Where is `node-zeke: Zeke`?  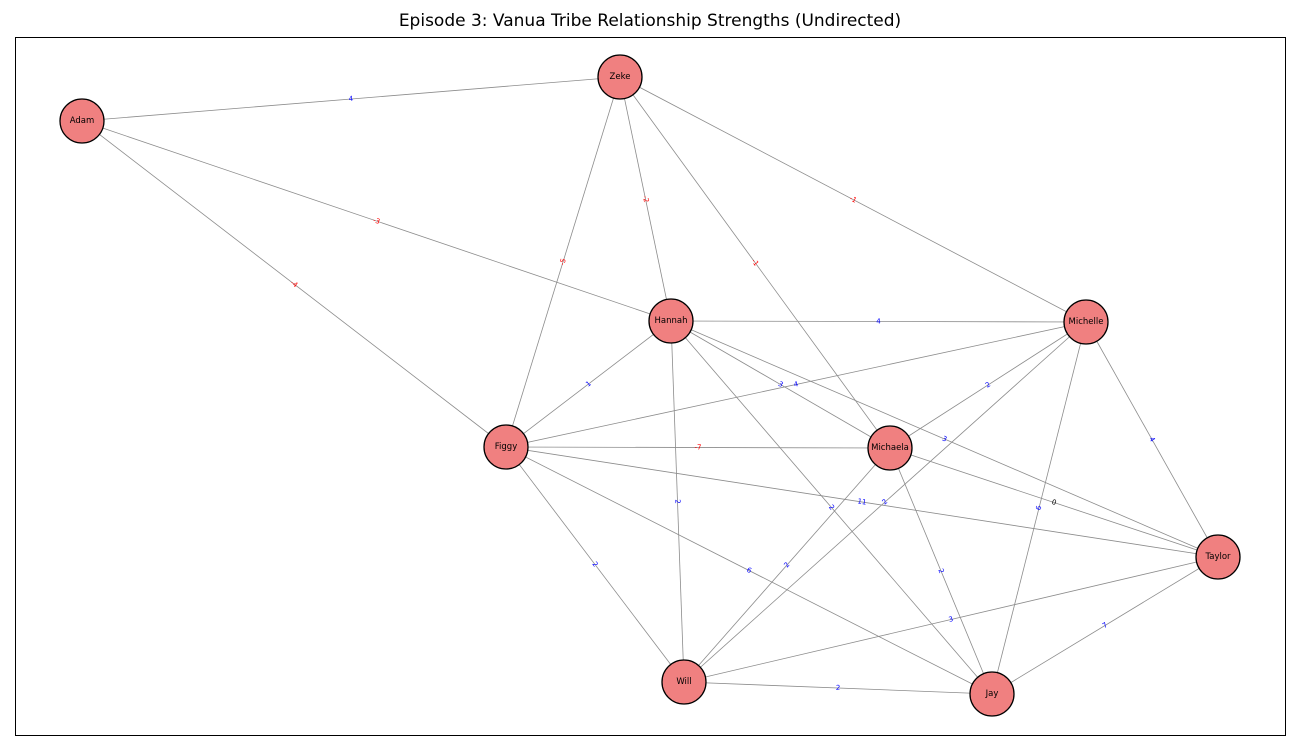 node-zeke: Zeke is located at coordinates (620, 77).